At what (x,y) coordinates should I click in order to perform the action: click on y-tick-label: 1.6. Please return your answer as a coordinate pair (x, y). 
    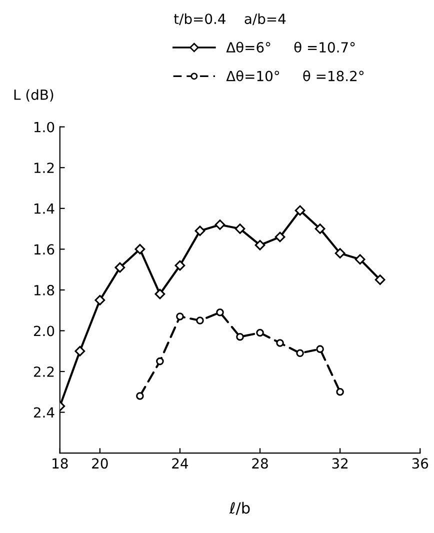
    Looking at the image, I should click on (44, 249).